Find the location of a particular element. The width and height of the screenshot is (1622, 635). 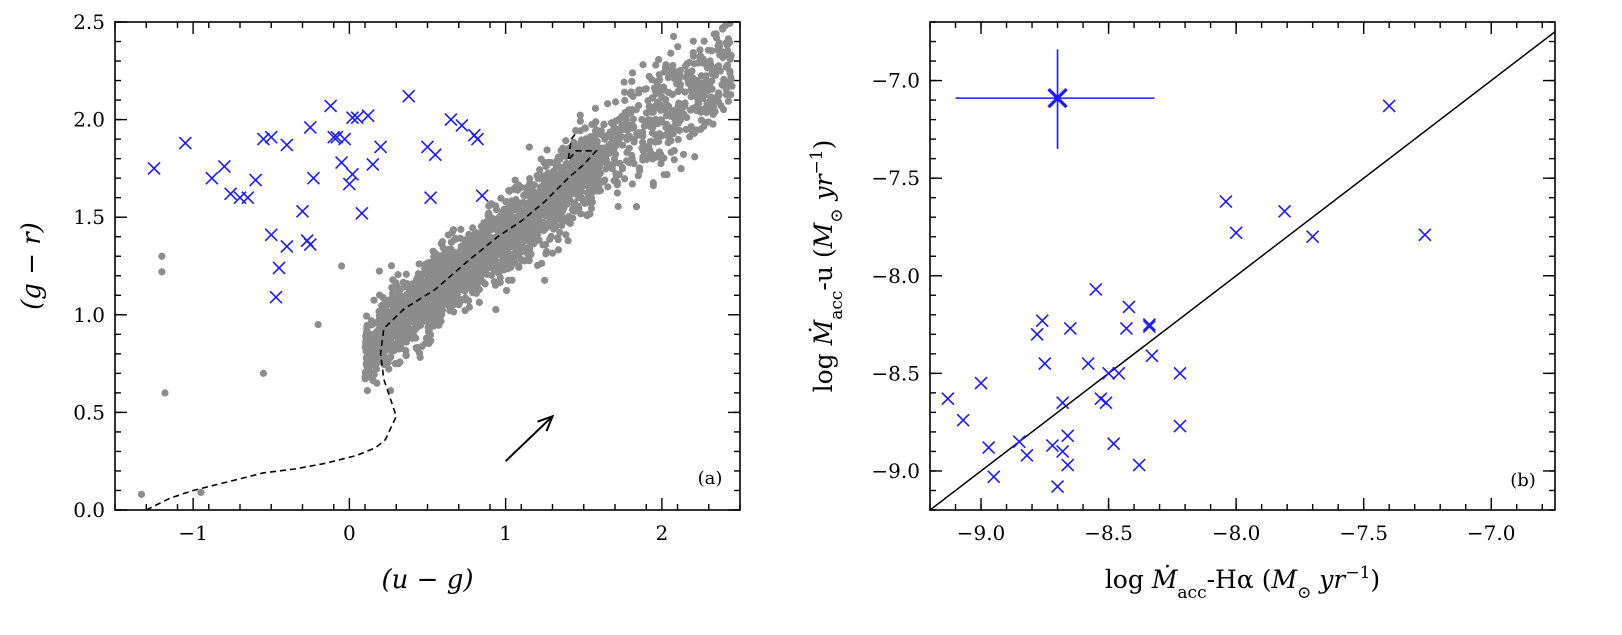

x-label-unit-sub: ⊙ is located at coordinates (1304, 593).